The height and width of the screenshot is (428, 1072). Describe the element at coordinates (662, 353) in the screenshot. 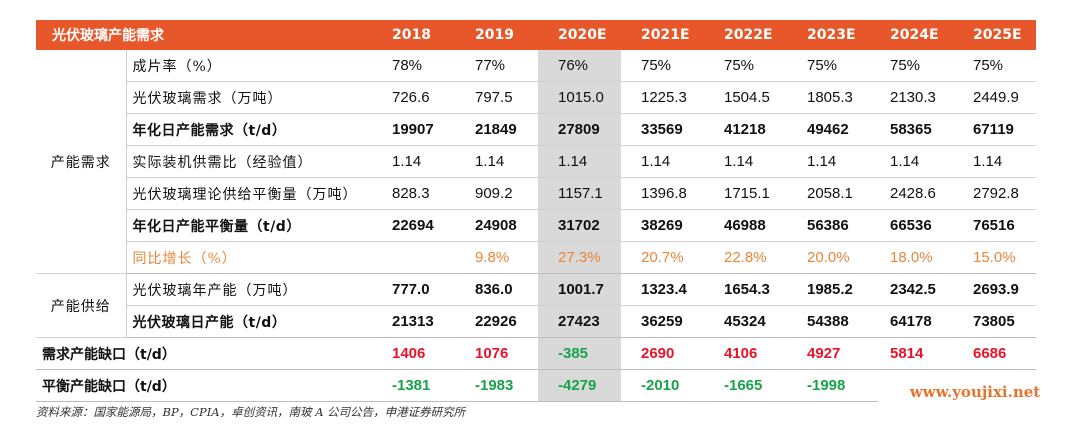

I see `table-cell: 2690` at that location.